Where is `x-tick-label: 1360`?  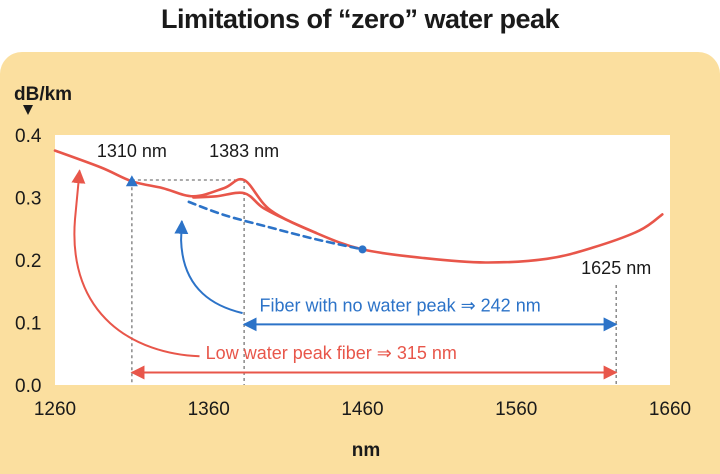 x-tick-label: 1360 is located at coordinates (209, 409).